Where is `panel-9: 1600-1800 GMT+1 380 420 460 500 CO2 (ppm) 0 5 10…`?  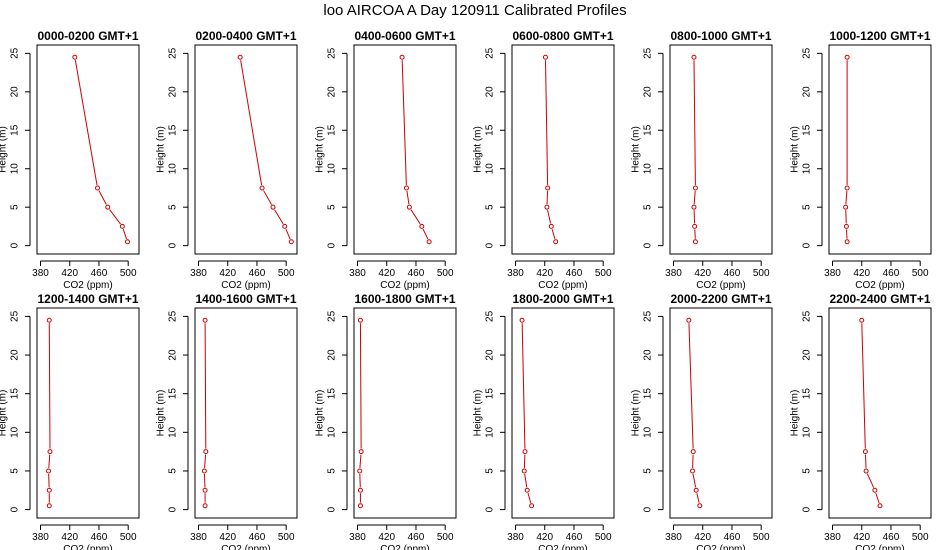 panel-9: 1600-1800 GMT+1 380 420 460 500 CO2 (ppm) 0 5 10… is located at coordinates (386, 421).